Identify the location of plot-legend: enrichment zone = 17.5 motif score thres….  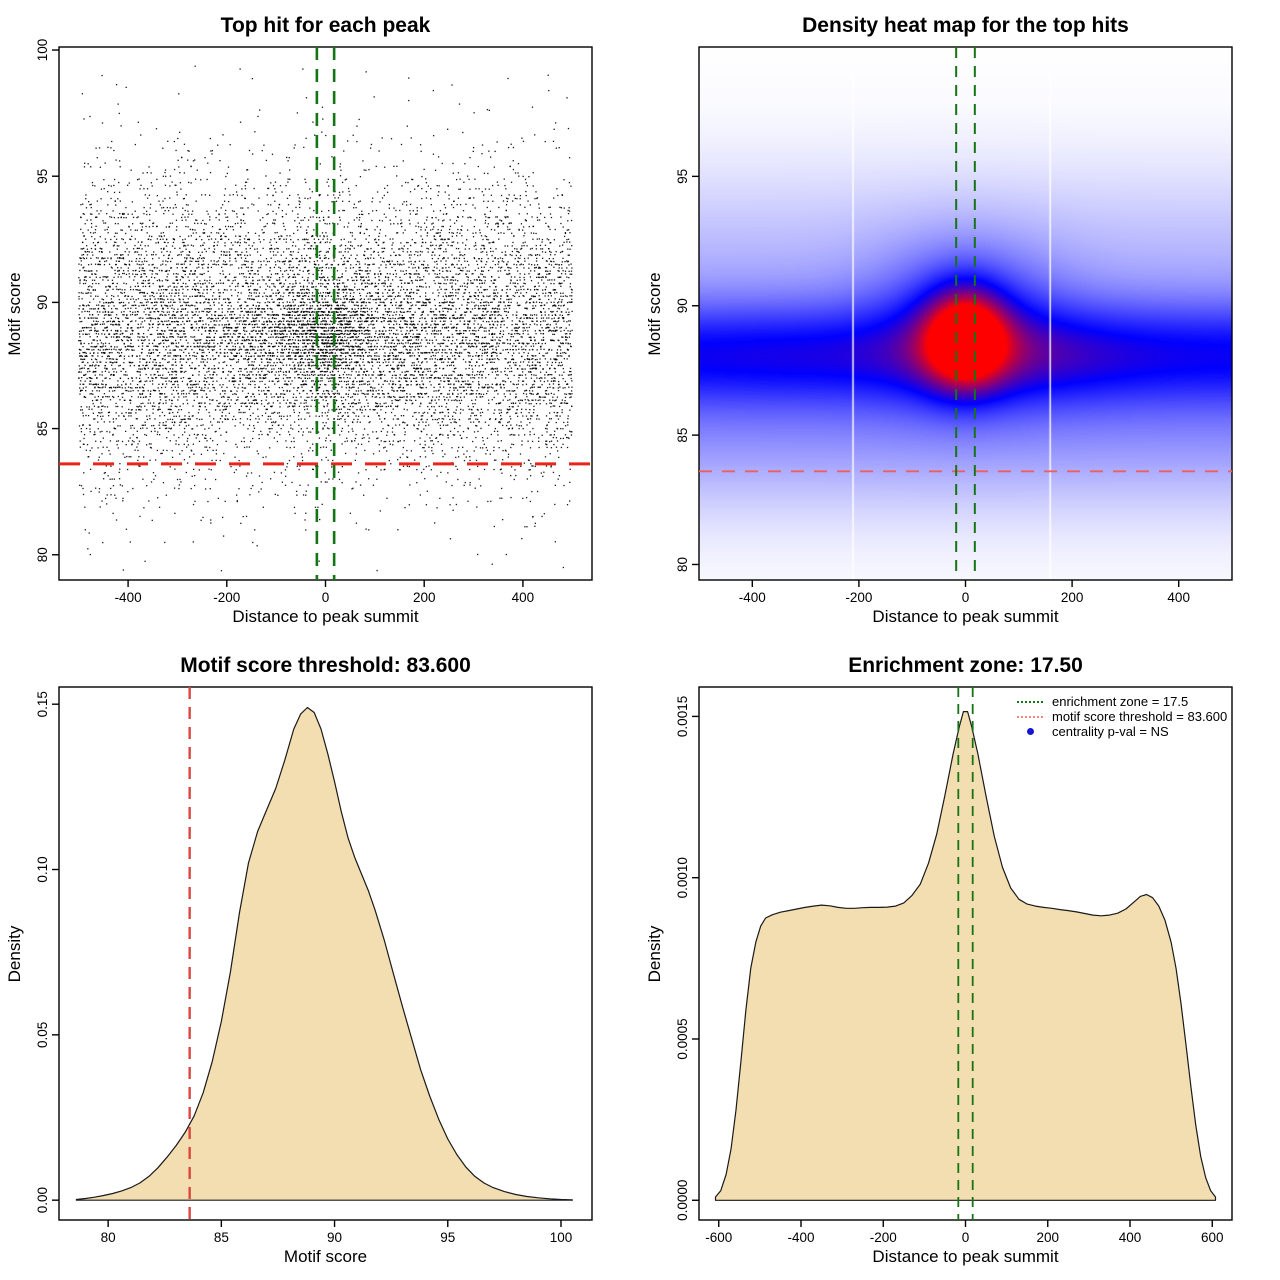
(1122, 716).